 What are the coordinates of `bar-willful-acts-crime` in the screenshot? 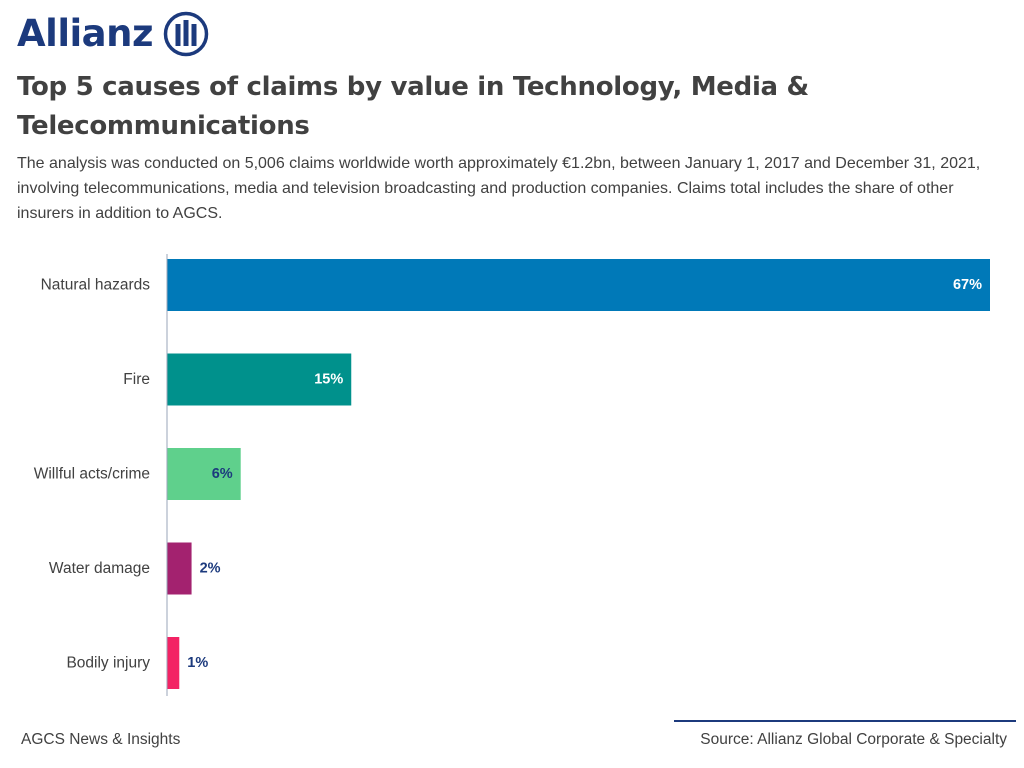 It's located at (204, 474).